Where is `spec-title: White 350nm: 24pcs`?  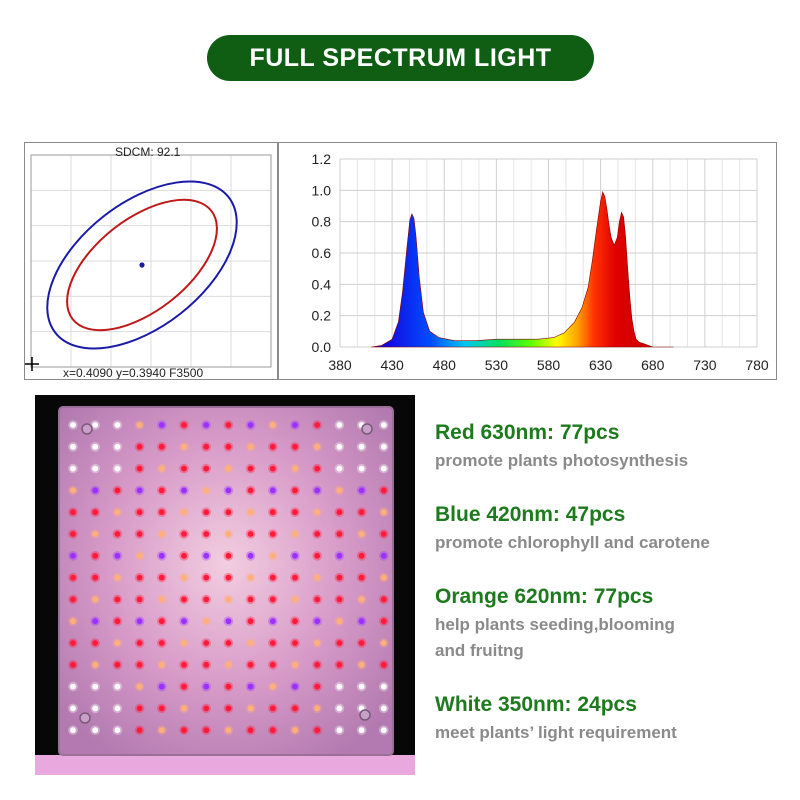
spec-title: White 350nm: 24pcs is located at coordinates (536, 704).